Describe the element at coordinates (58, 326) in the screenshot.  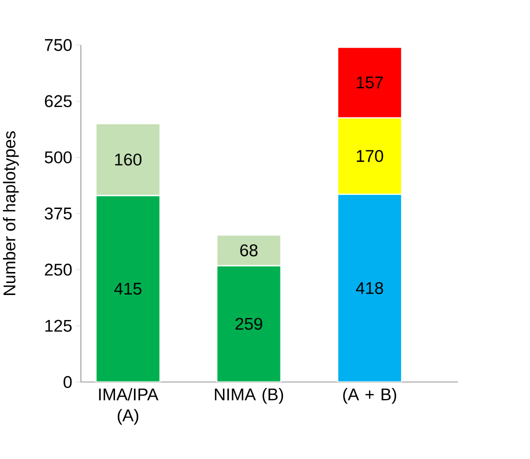
I see `y-tick-label: 125` at that location.